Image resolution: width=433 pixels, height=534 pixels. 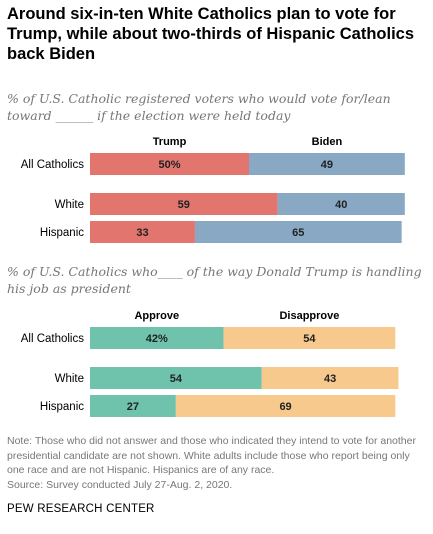 I want to click on data-label-approve-white: 54, so click(x=176, y=379).